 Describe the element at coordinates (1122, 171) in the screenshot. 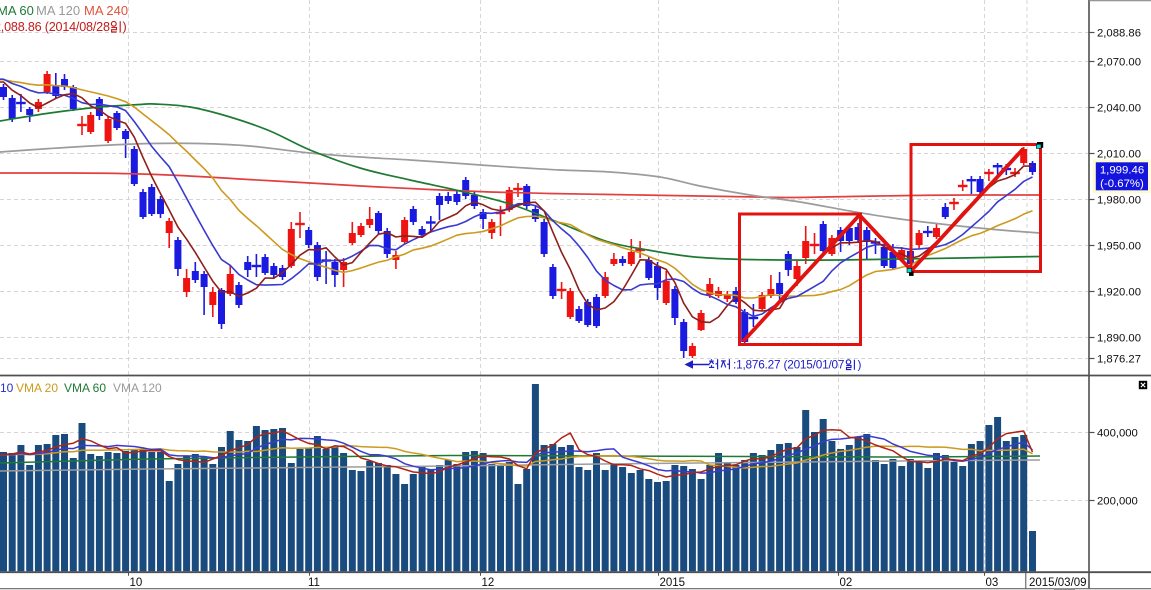

I see `svg-text: 1,999.46` at that location.